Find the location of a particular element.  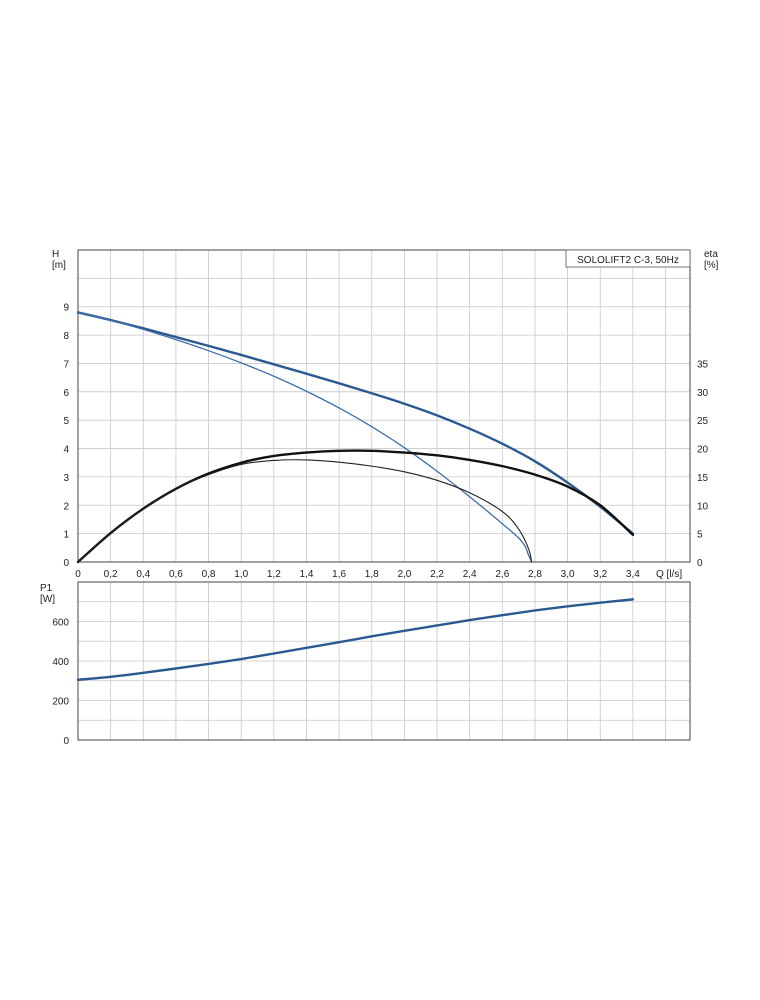

flow-axis-label: Q [l/s] is located at coordinates (669, 574).